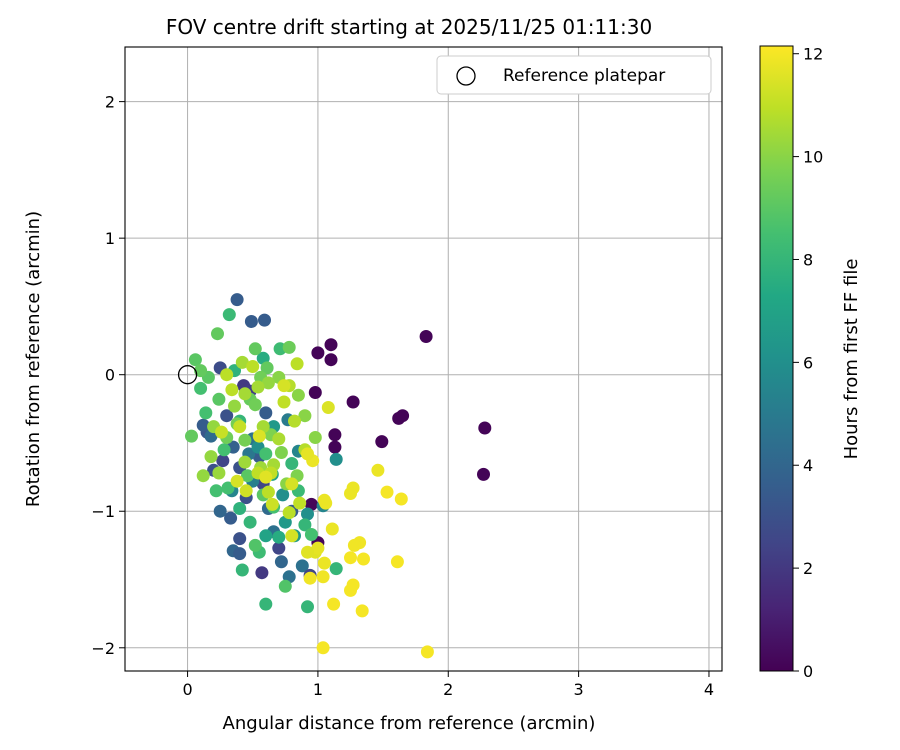 The width and height of the screenshot is (900, 750). I want to click on colorbar-gradient, so click(776, 358).